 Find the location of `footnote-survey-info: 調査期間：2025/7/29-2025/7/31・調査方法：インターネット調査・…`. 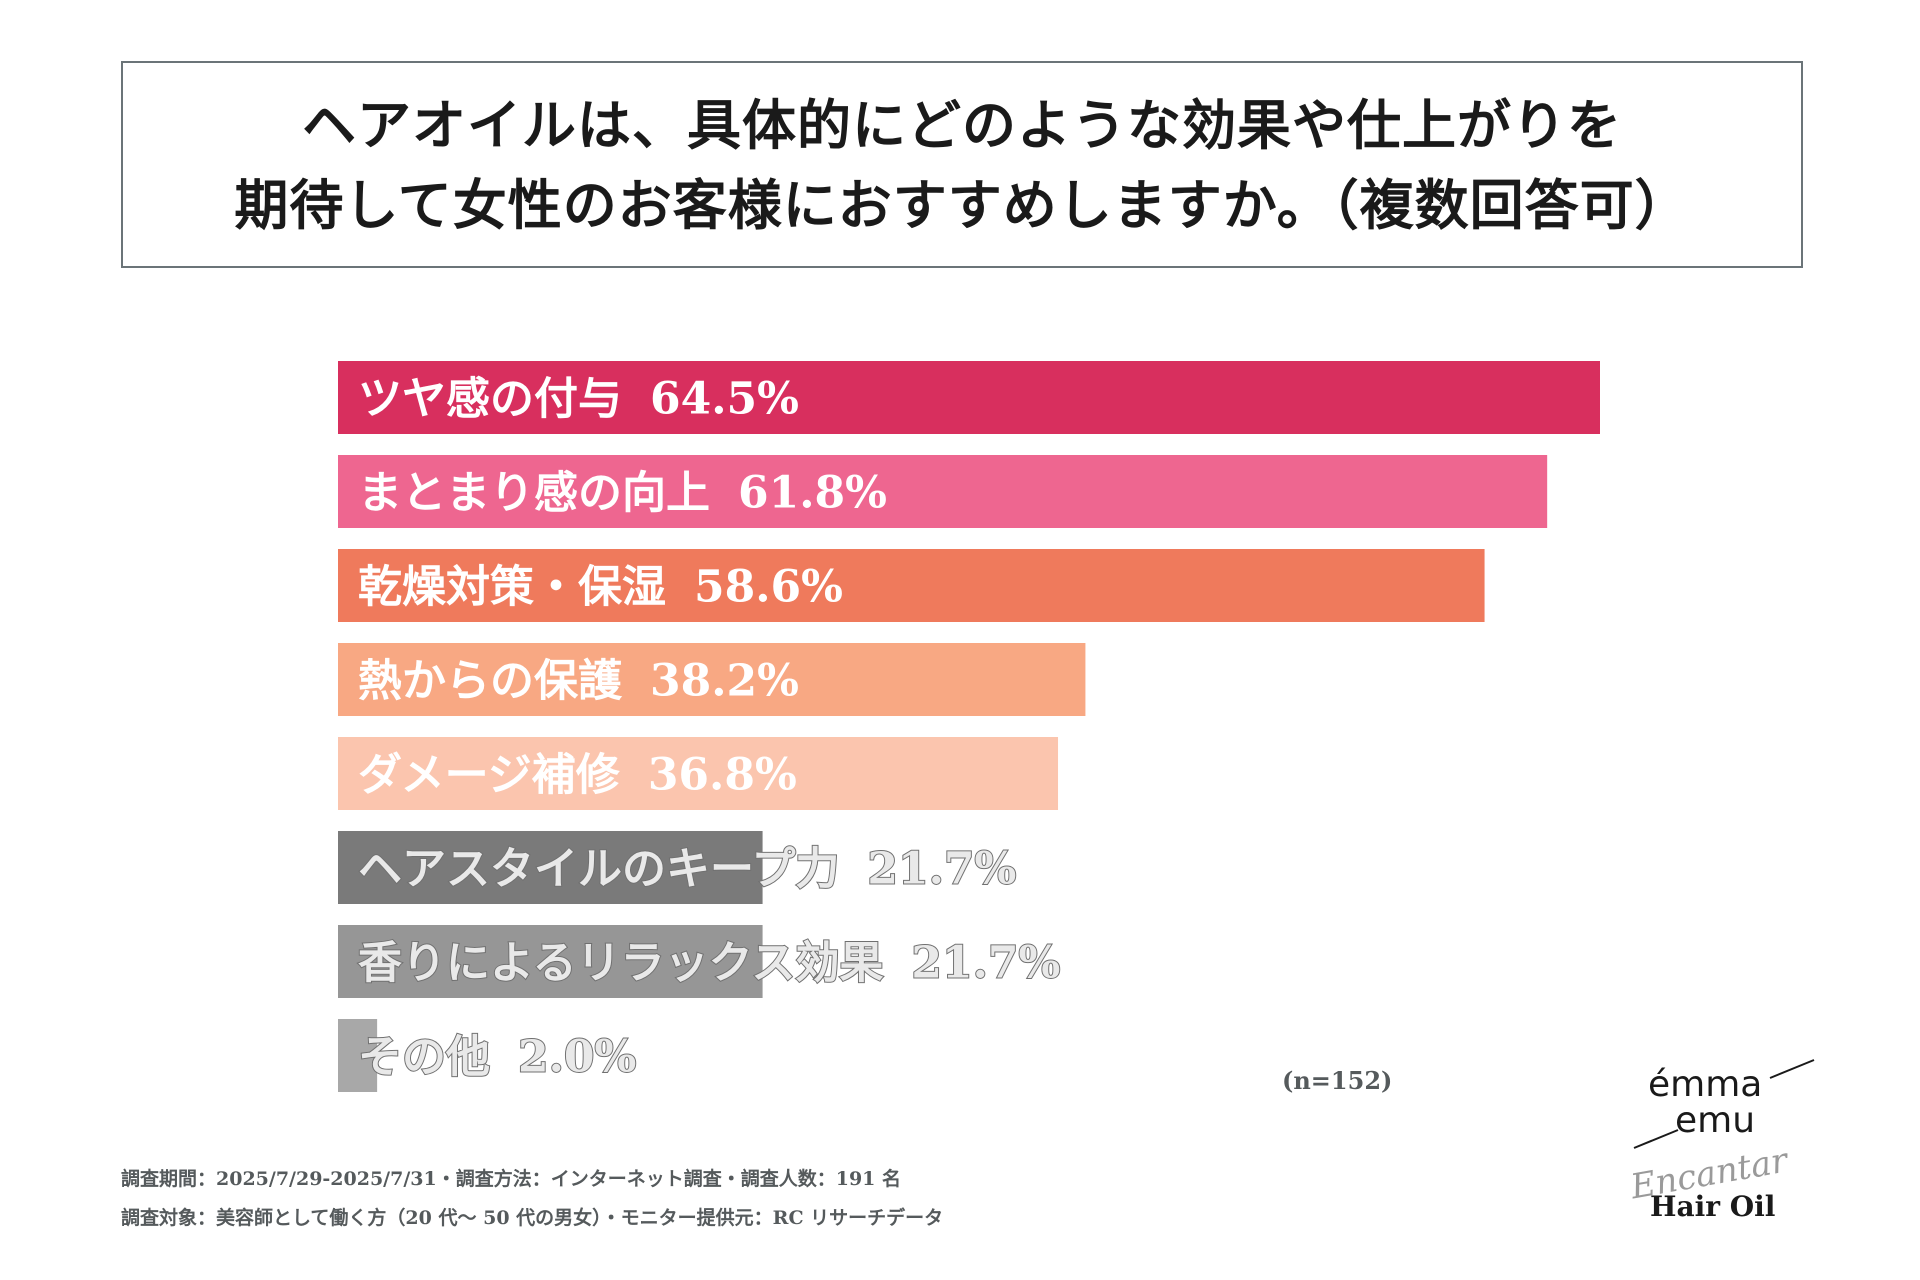

footnote-survey-info: 調査期間：2025/7/29-2025/7/31・調査方法：インターネット調査・… is located at coordinates (511, 1179).